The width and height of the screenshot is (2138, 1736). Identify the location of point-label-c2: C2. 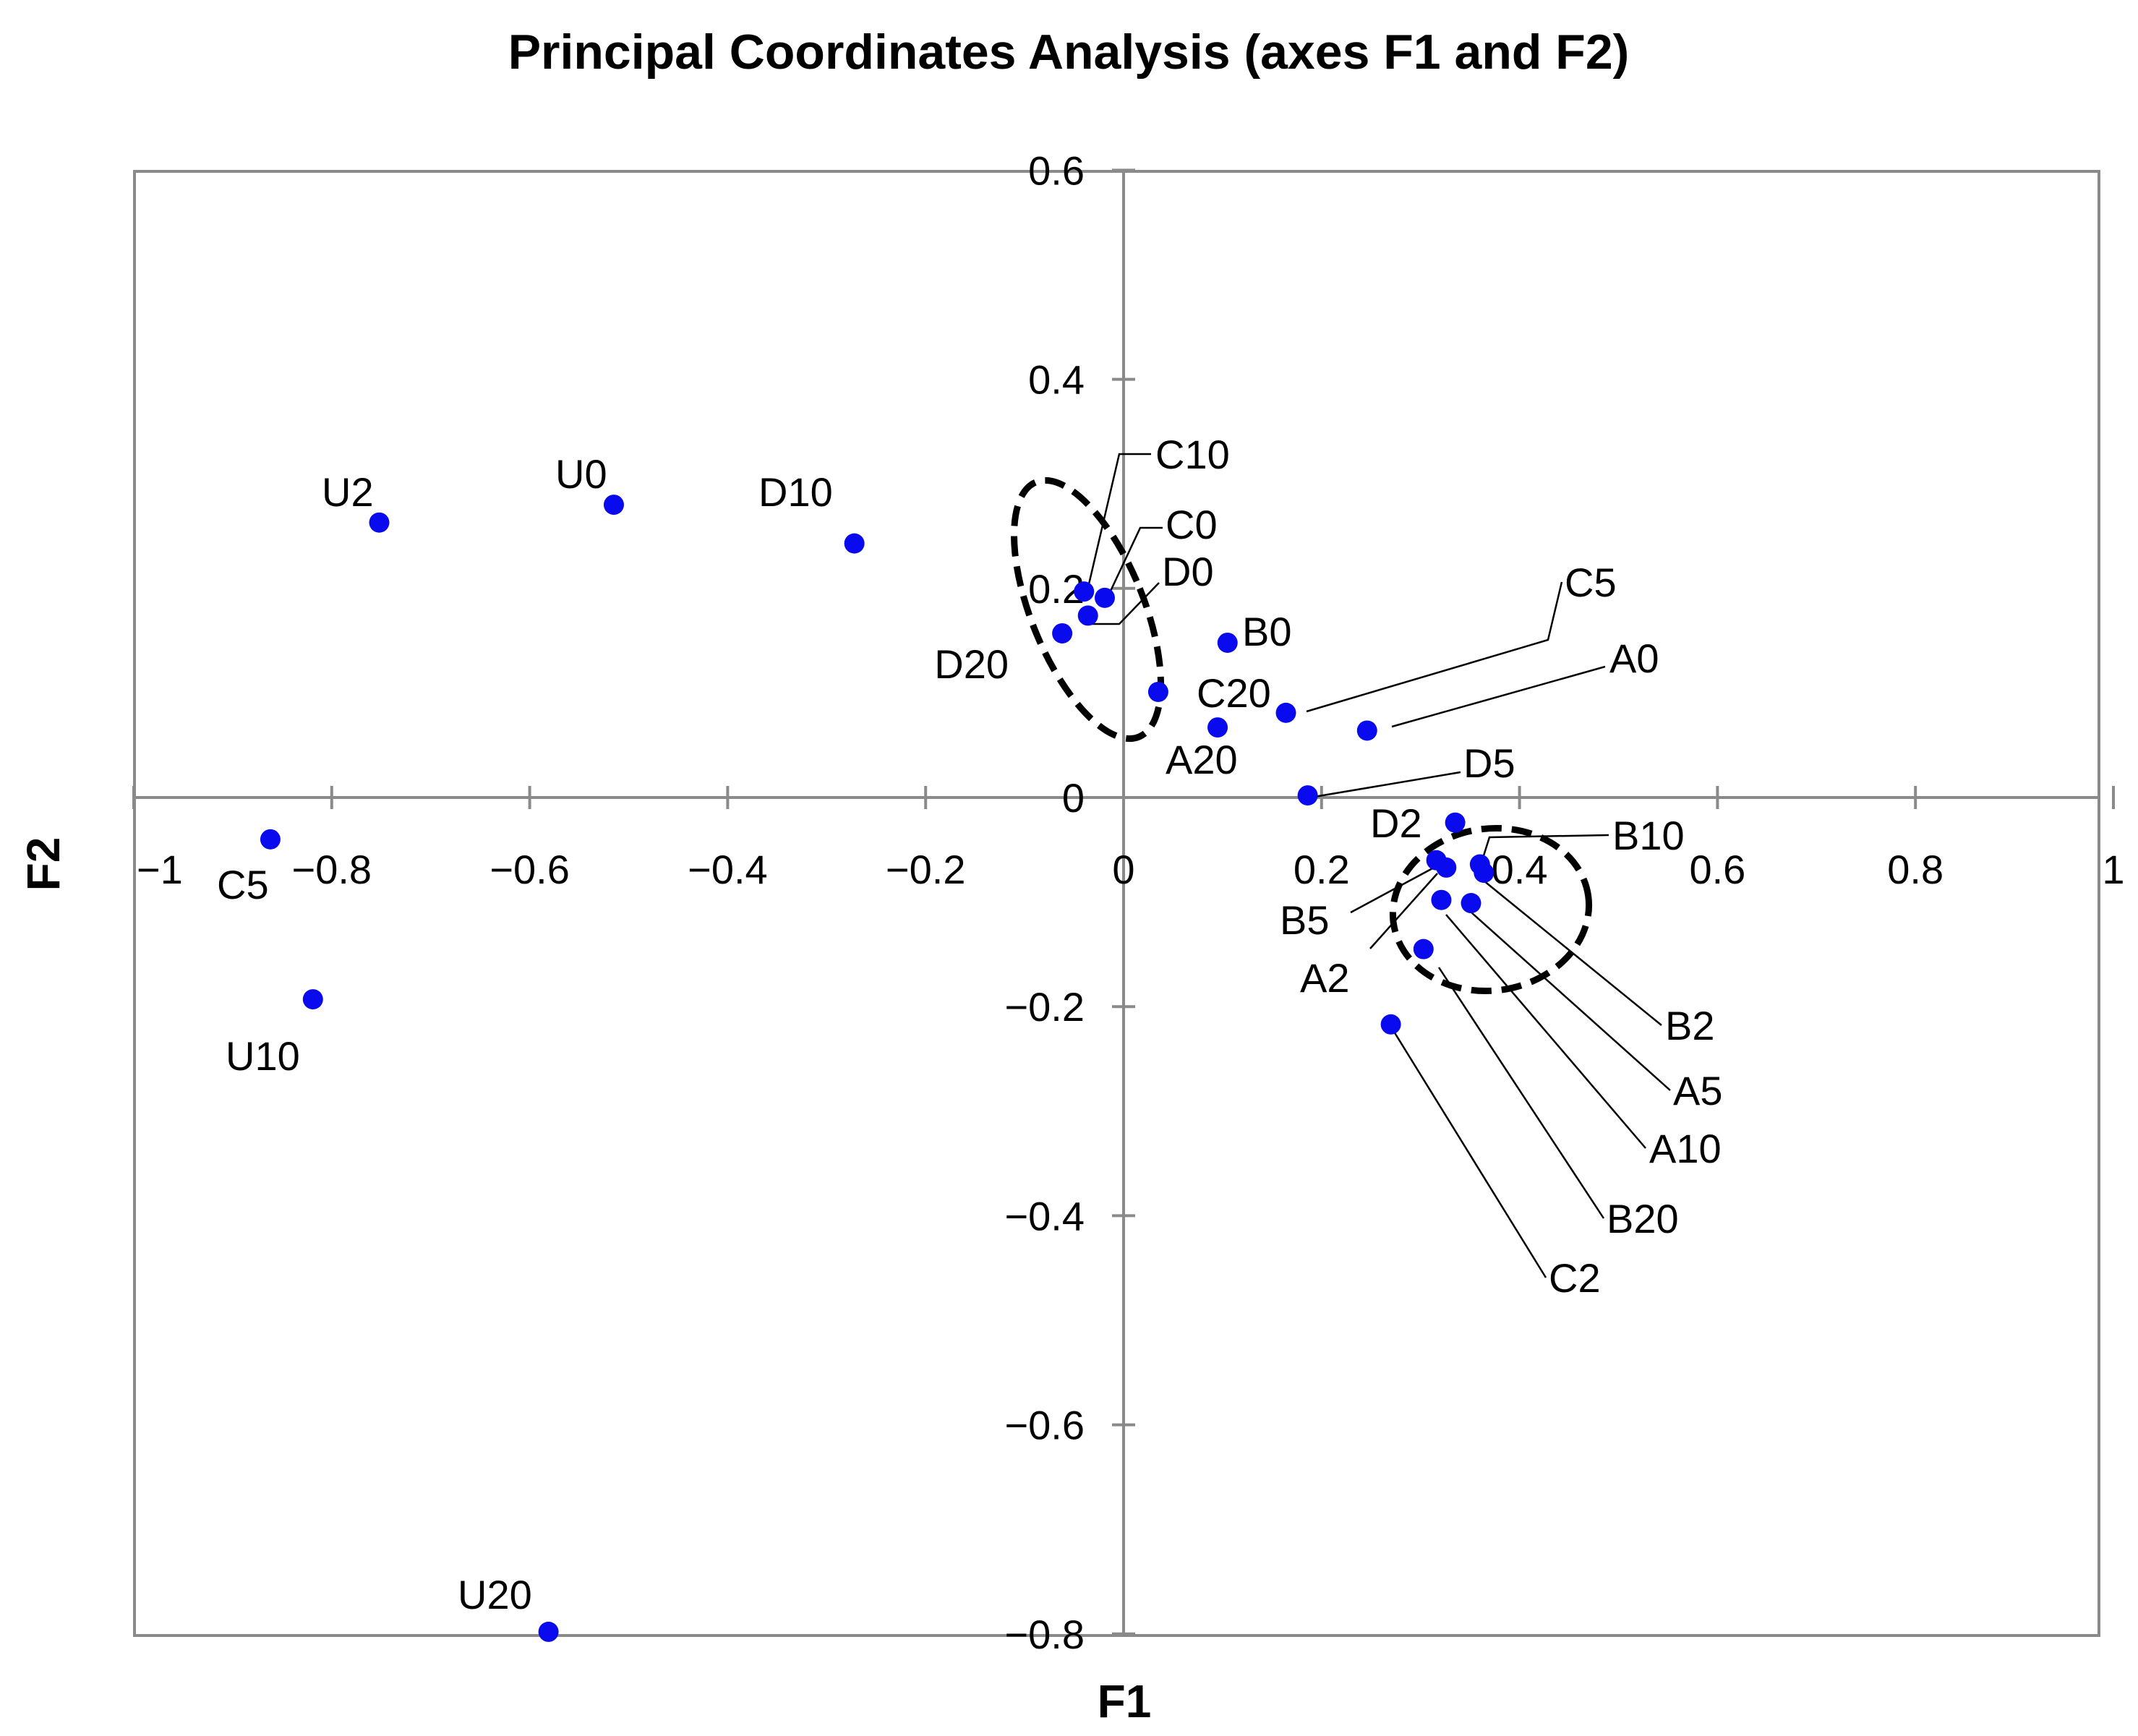
(1575, 1278).